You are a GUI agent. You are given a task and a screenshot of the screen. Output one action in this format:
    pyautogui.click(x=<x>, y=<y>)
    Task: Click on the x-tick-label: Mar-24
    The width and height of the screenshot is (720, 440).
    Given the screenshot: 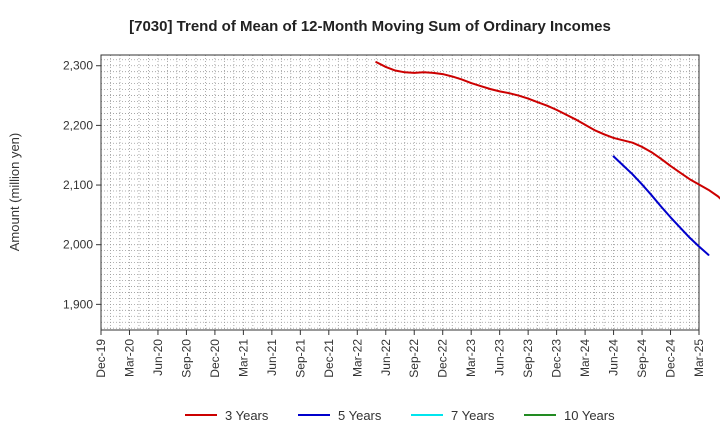 What is the action you would take?
    pyautogui.click(x=585, y=358)
    